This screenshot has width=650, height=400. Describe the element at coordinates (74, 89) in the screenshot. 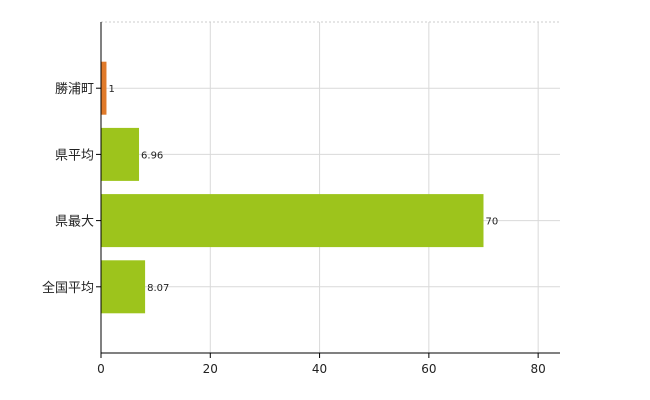

I see `y-tick-label-0: 勝浦町` at that location.